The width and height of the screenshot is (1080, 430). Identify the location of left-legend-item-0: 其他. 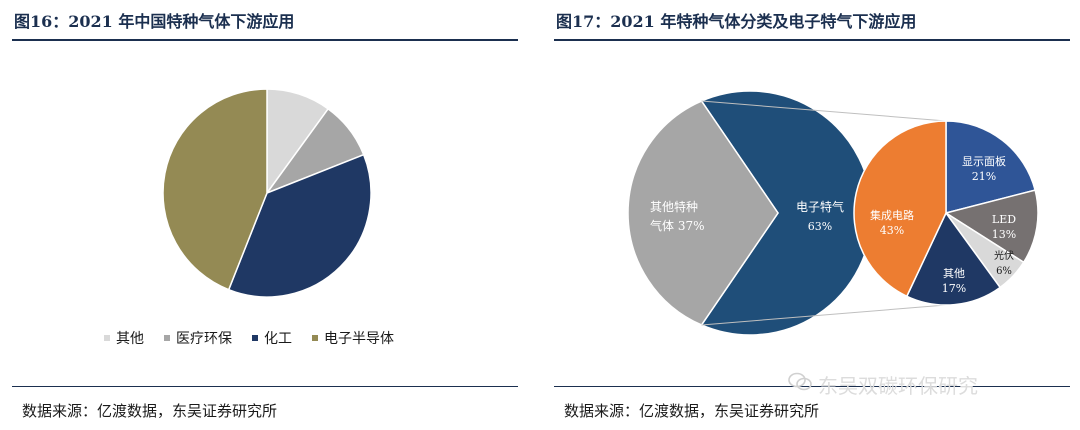
(124, 338).